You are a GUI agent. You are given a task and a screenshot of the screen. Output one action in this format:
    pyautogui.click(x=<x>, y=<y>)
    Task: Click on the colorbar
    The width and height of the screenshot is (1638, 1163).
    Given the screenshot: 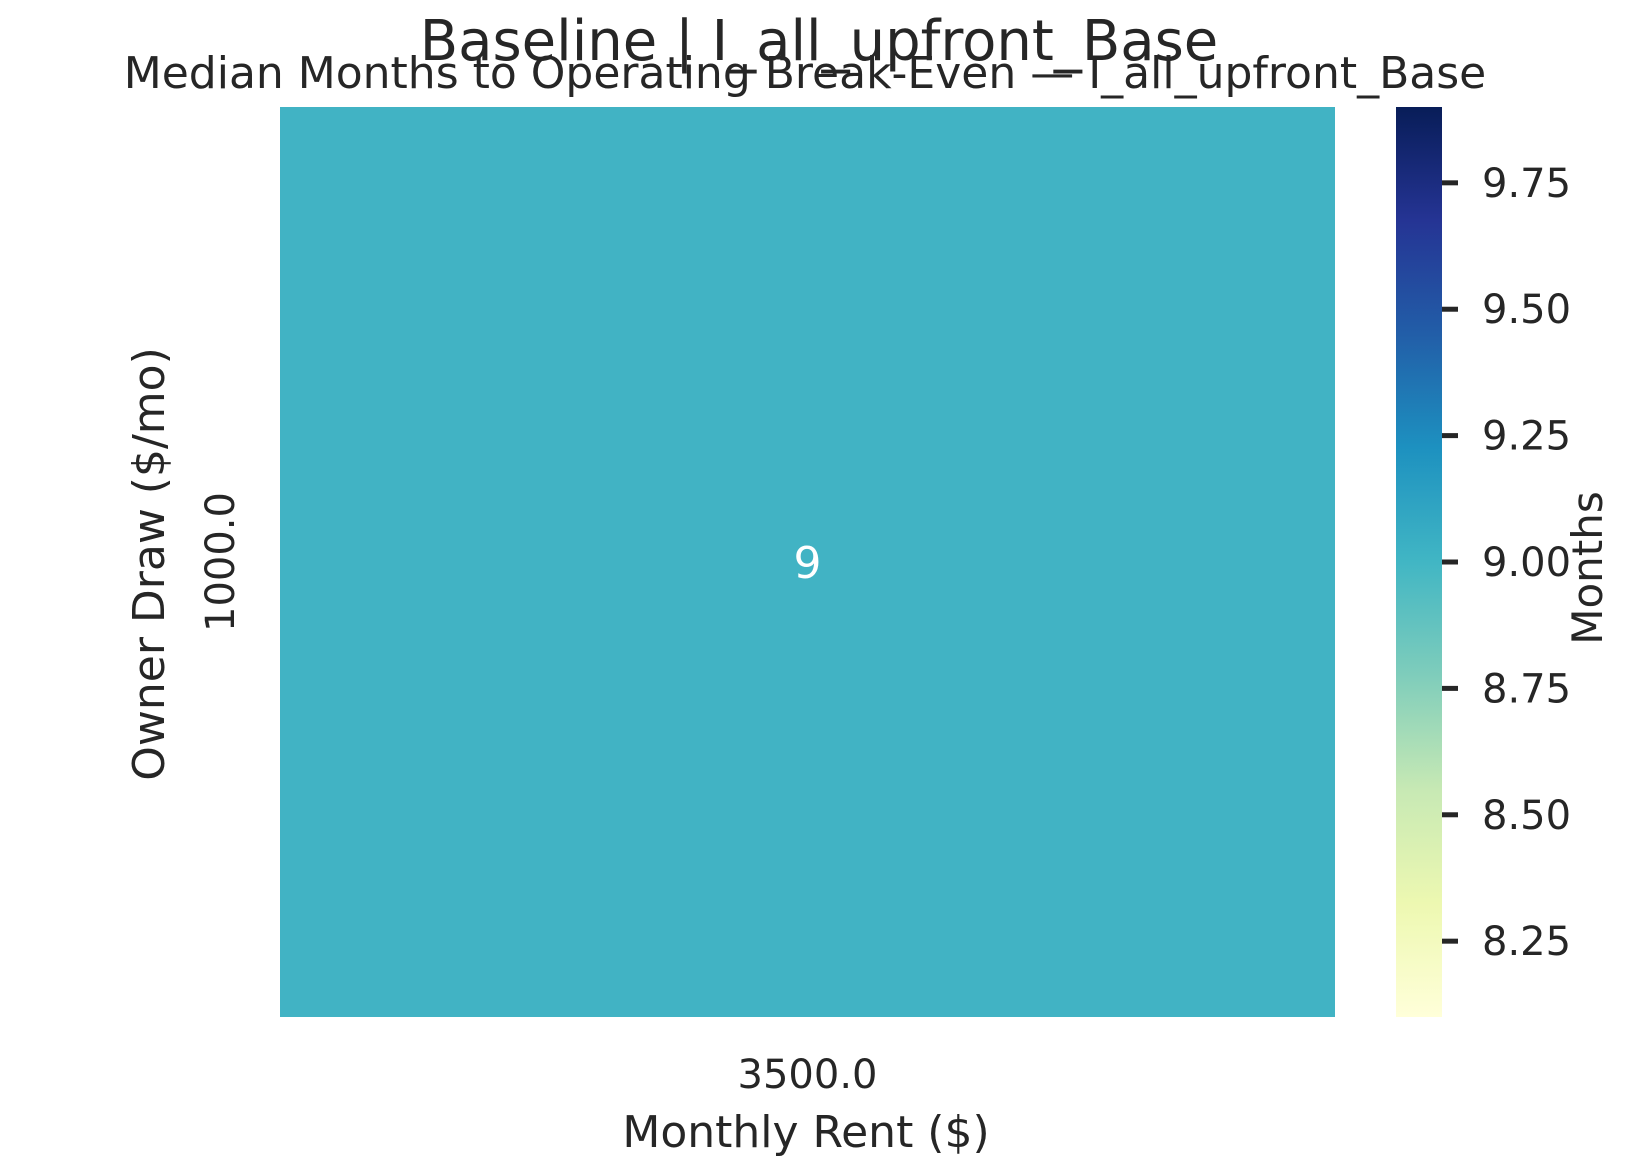 What is the action you would take?
    pyautogui.click(x=1419, y=562)
    